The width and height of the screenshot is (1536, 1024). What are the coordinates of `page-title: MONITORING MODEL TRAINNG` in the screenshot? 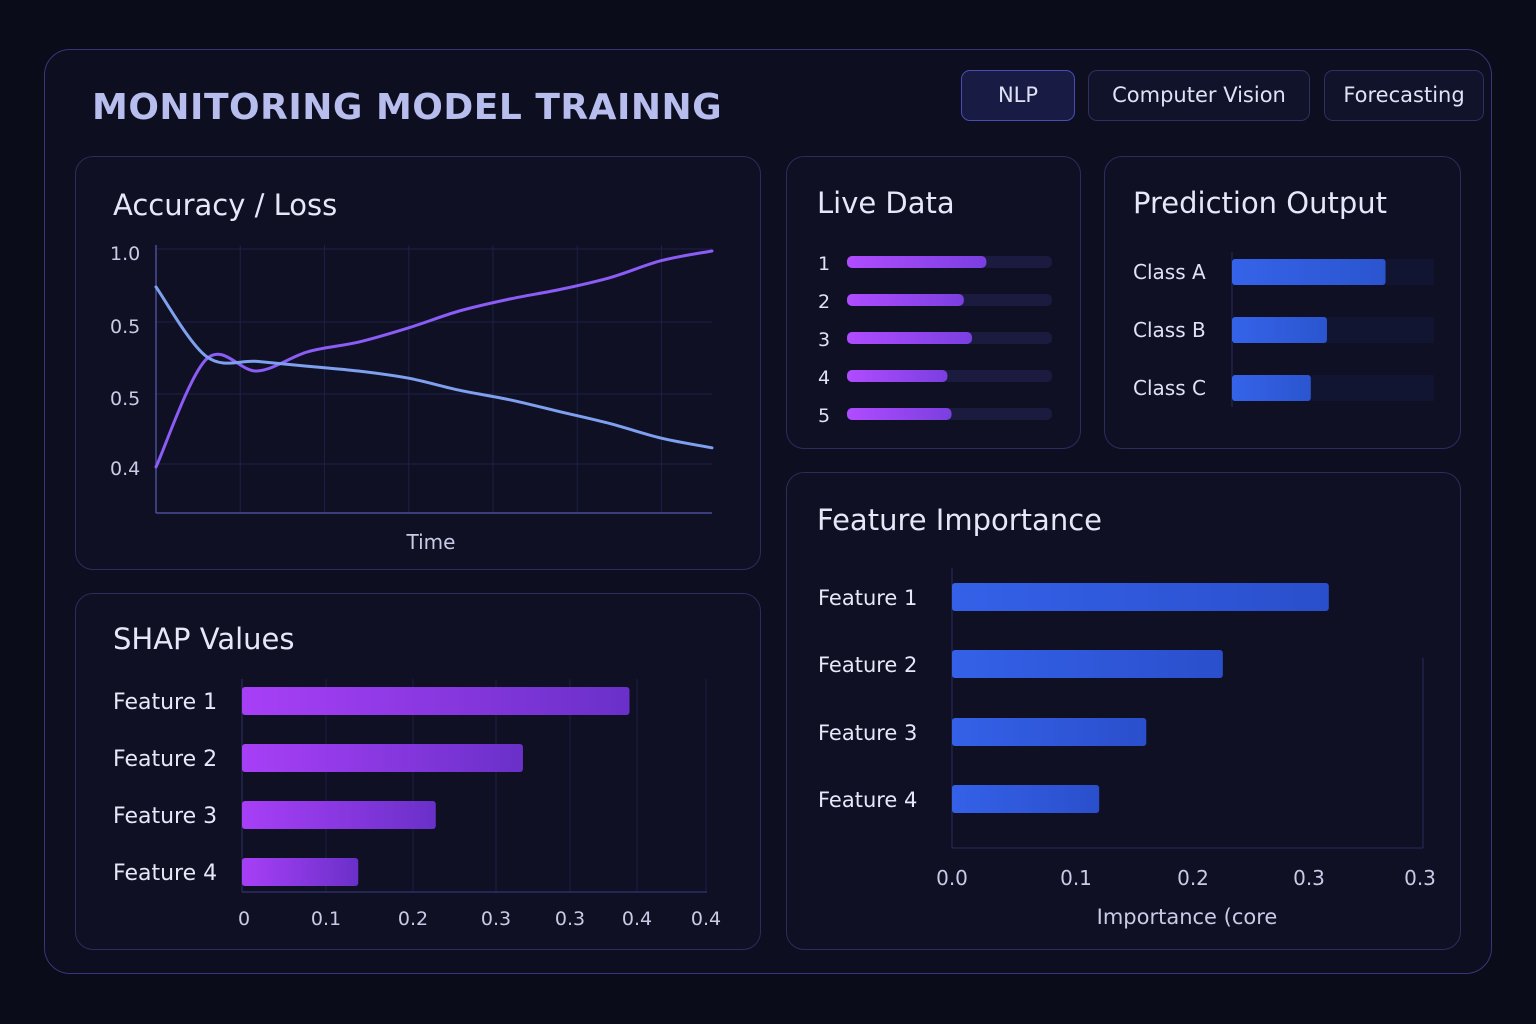 It's located at (407, 107).